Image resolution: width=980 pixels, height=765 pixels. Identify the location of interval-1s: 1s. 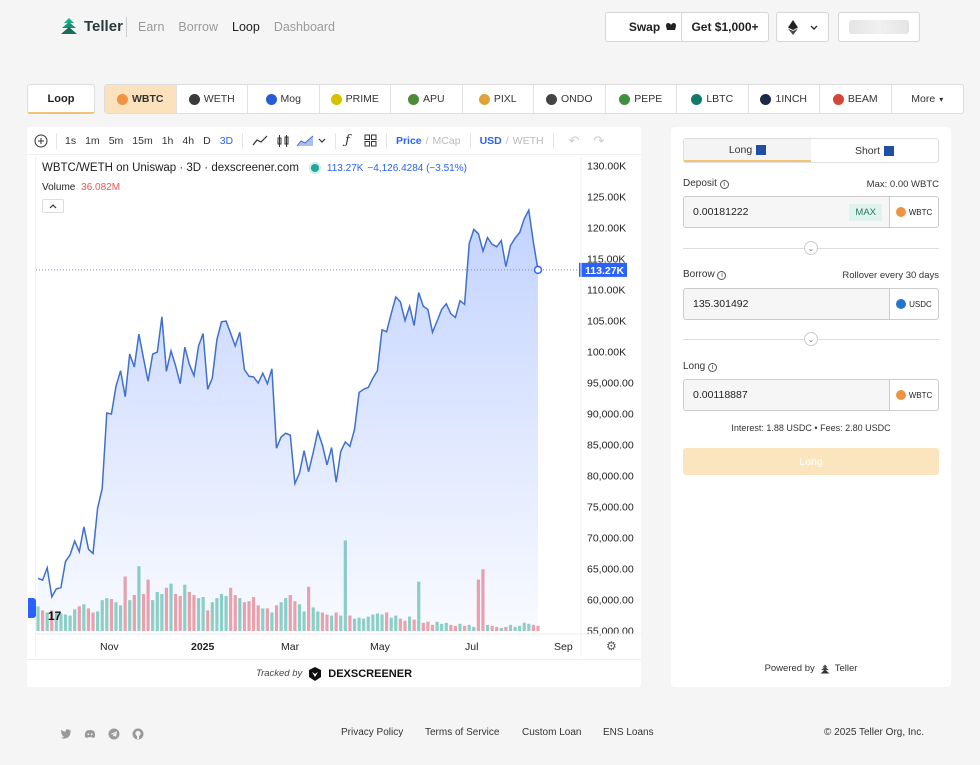
(71, 140).